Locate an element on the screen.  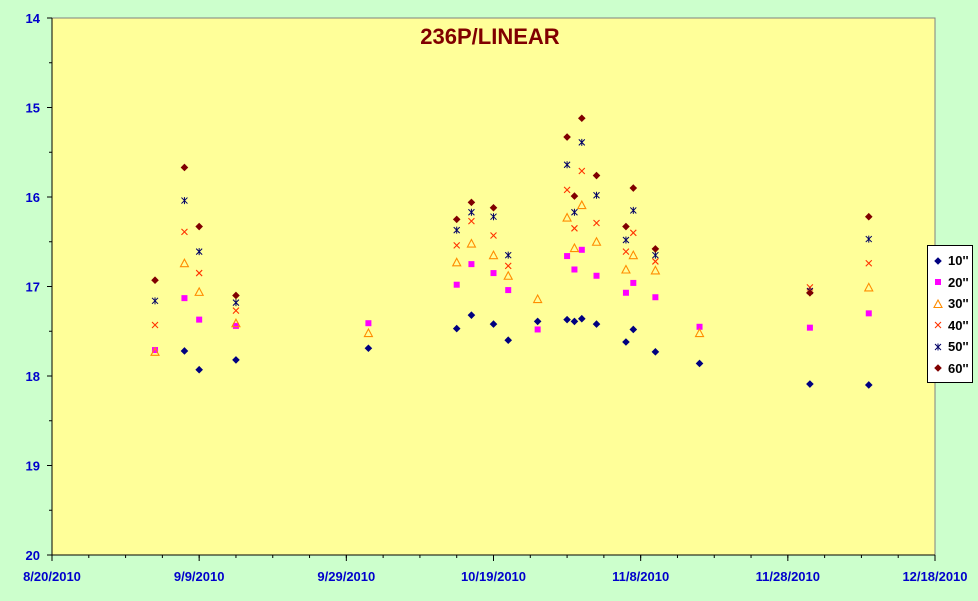
legend-label: 20'' is located at coordinates (958, 282).